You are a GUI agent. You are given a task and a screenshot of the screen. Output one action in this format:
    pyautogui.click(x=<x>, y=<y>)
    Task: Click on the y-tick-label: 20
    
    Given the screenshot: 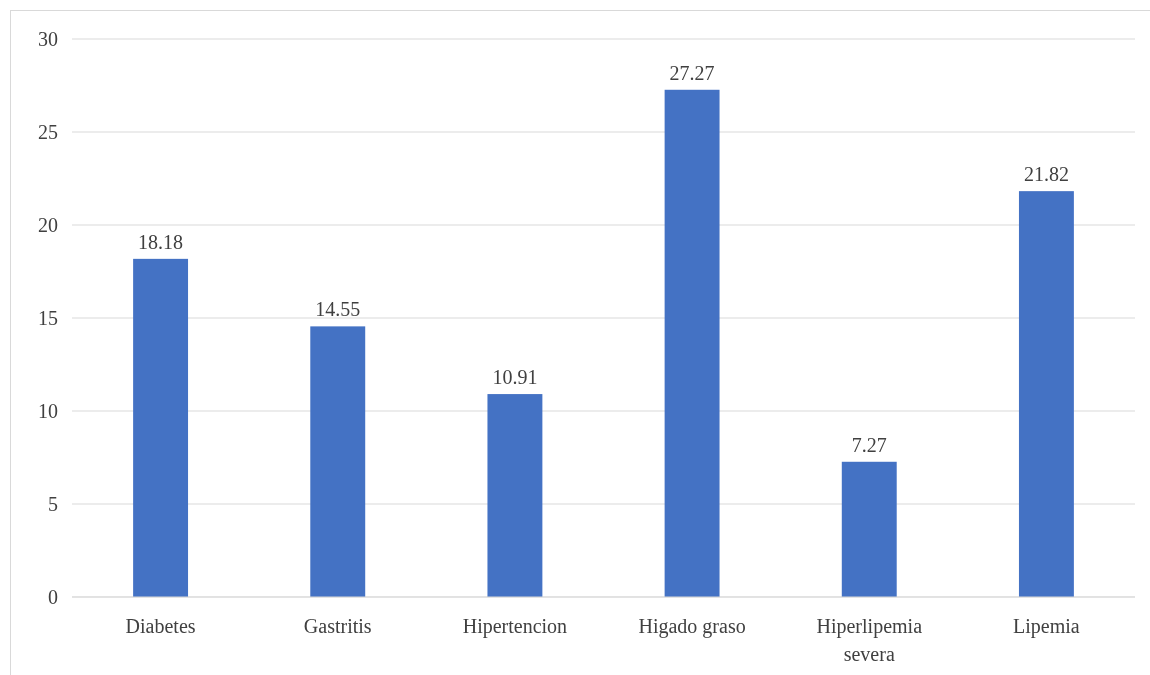 What is the action you would take?
    pyautogui.click(x=48, y=224)
    